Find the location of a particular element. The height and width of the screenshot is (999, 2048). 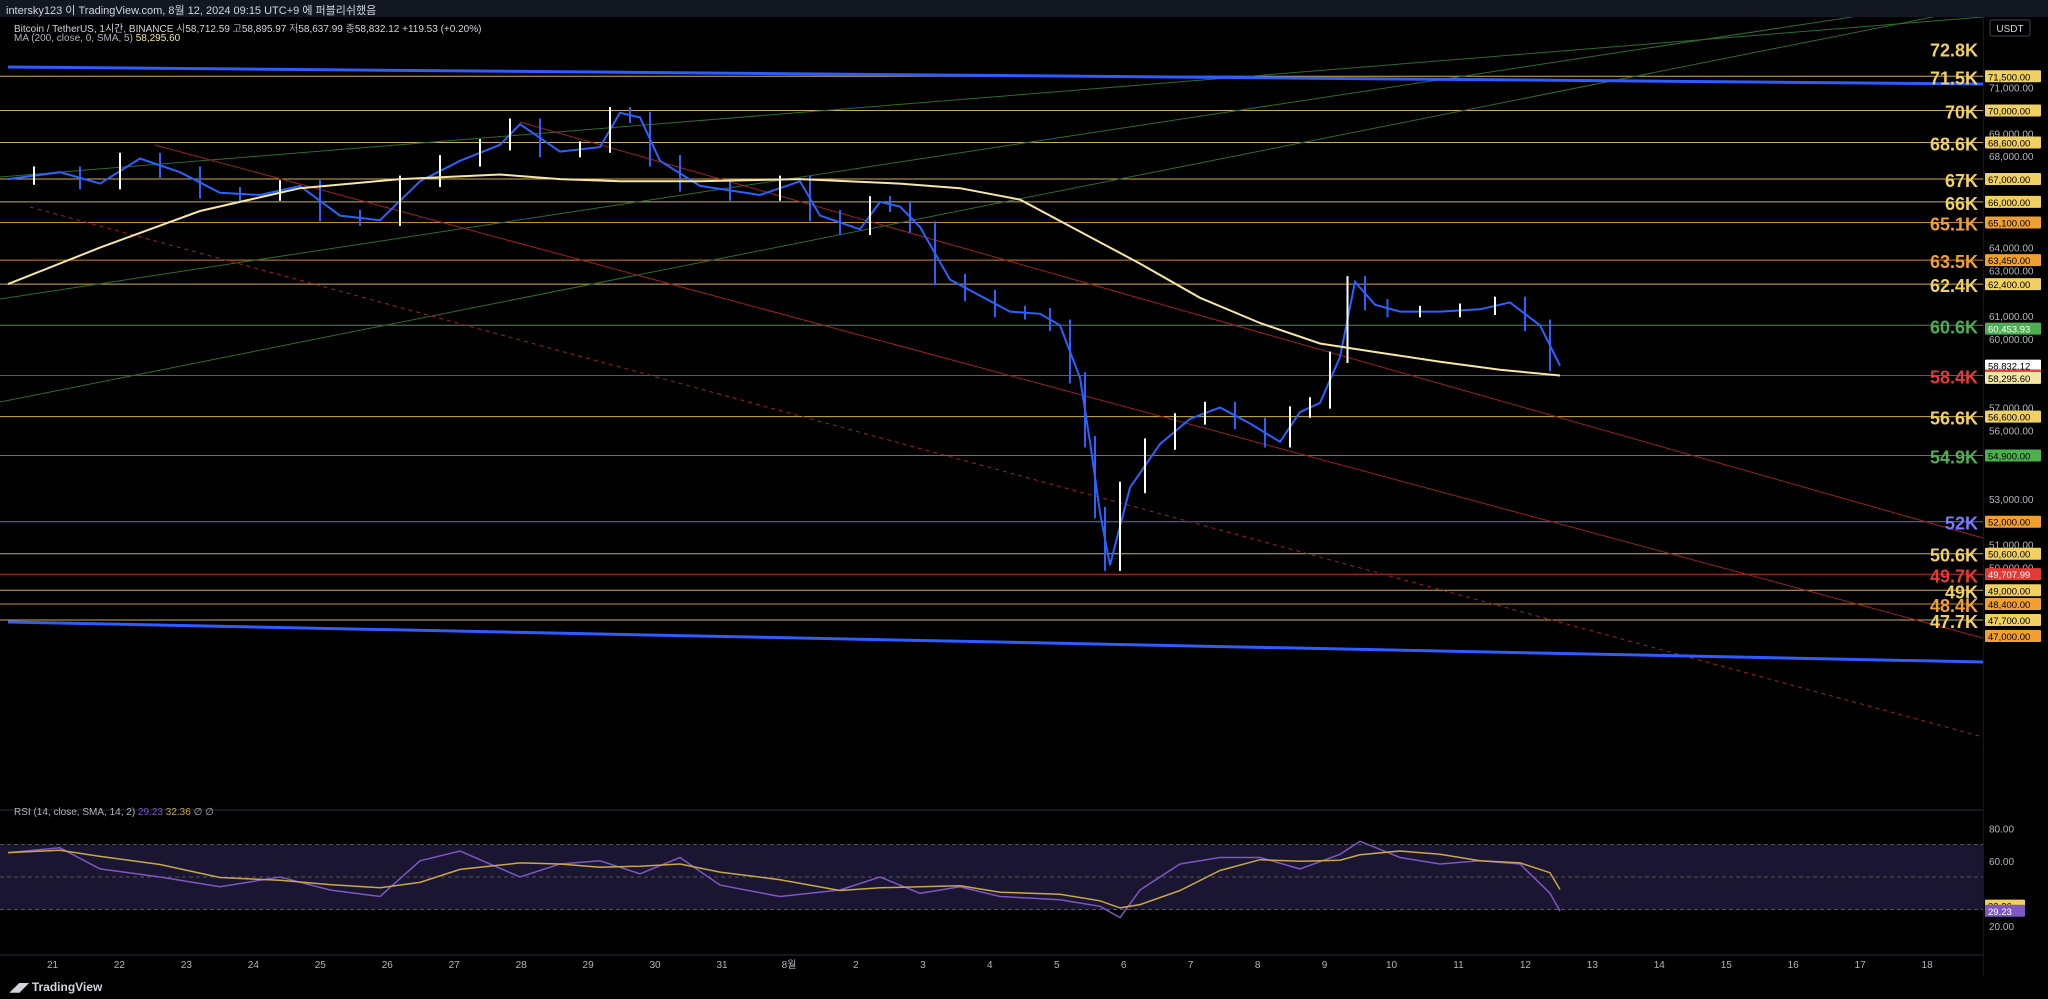

high-label: 고 is located at coordinates (237, 29).